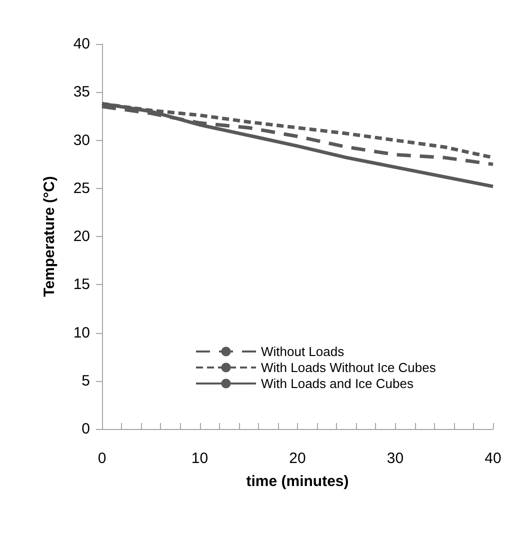 This screenshot has width=527, height=536. Describe the element at coordinates (199, 458) in the screenshot. I see `x-tick-label: 10` at that location.